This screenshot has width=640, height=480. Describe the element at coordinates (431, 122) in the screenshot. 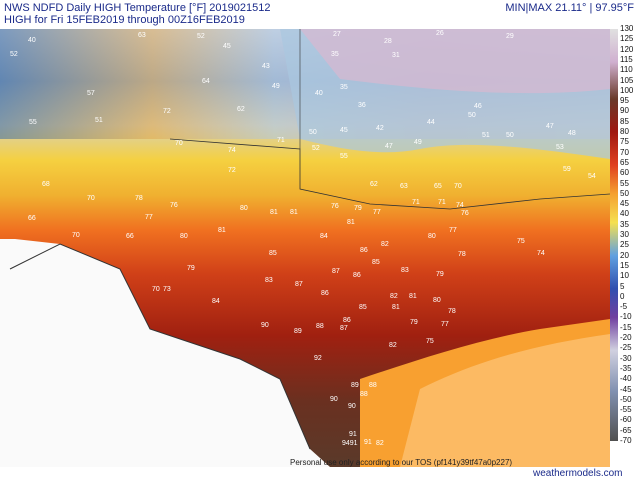

I see `temperature-value-label: 44` at that location.